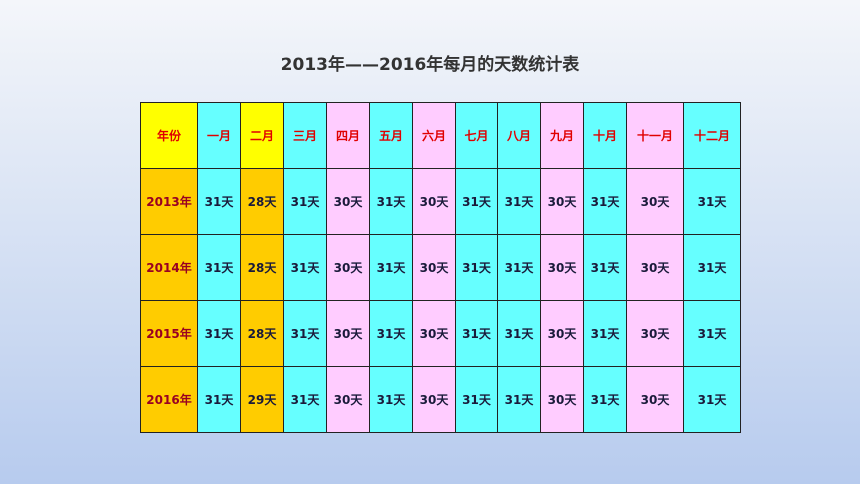  Describe the element at coordinates (712, 135) in the screenshot. I see `table-cell: 十二月` at that location.